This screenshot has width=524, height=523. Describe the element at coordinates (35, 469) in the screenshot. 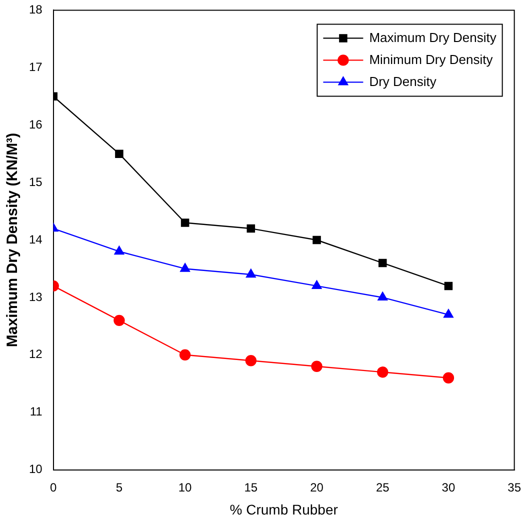

I see `y-tick-label: 10` at that location.